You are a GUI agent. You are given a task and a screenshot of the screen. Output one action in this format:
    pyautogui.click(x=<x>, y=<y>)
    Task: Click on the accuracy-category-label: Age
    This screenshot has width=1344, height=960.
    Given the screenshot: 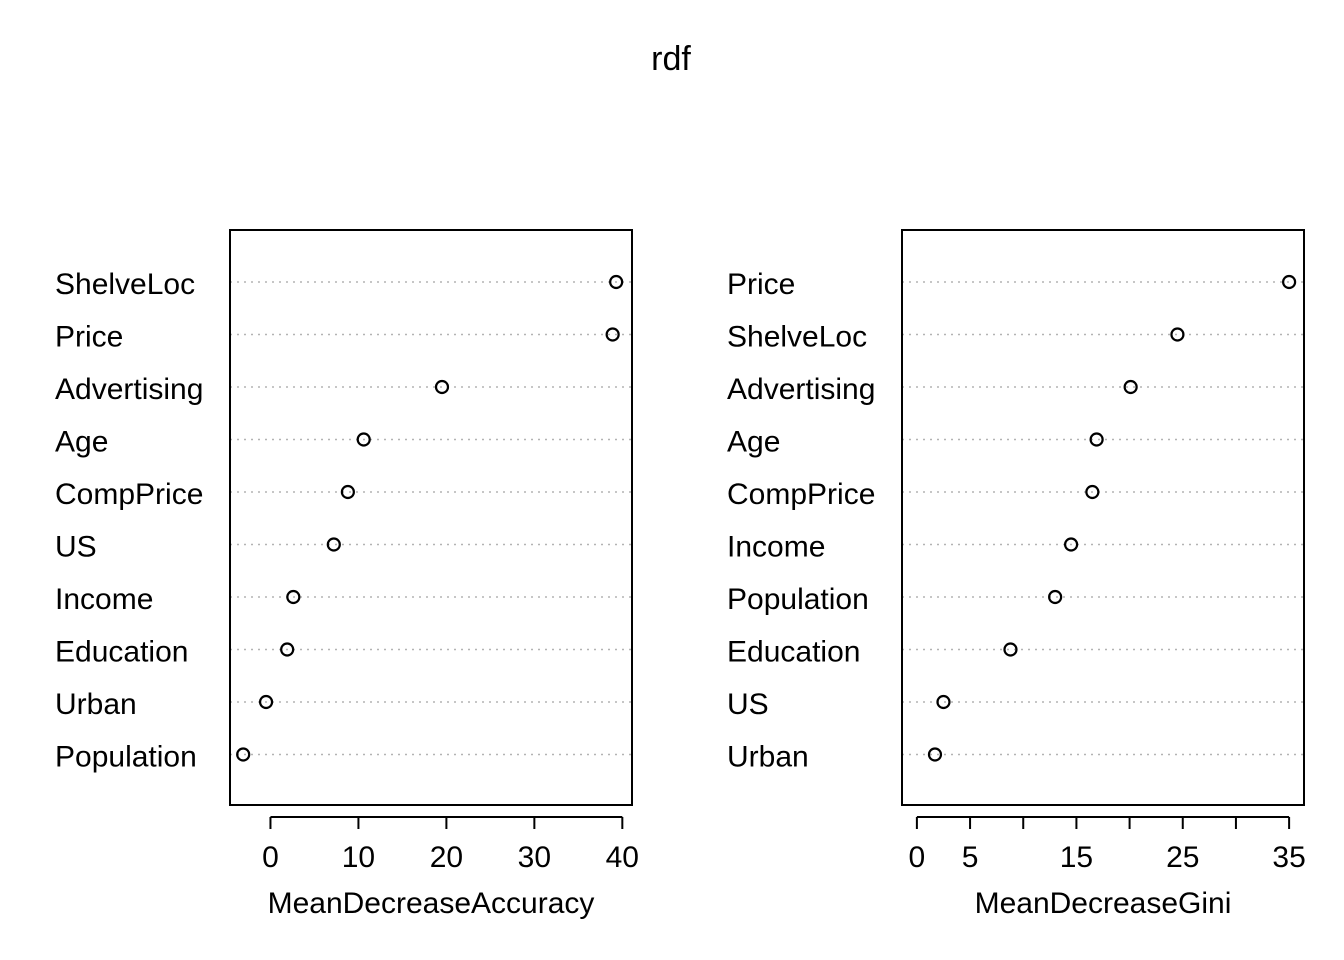 What is the action you would take?
    pyautogui.click(x=81, y=442)
    